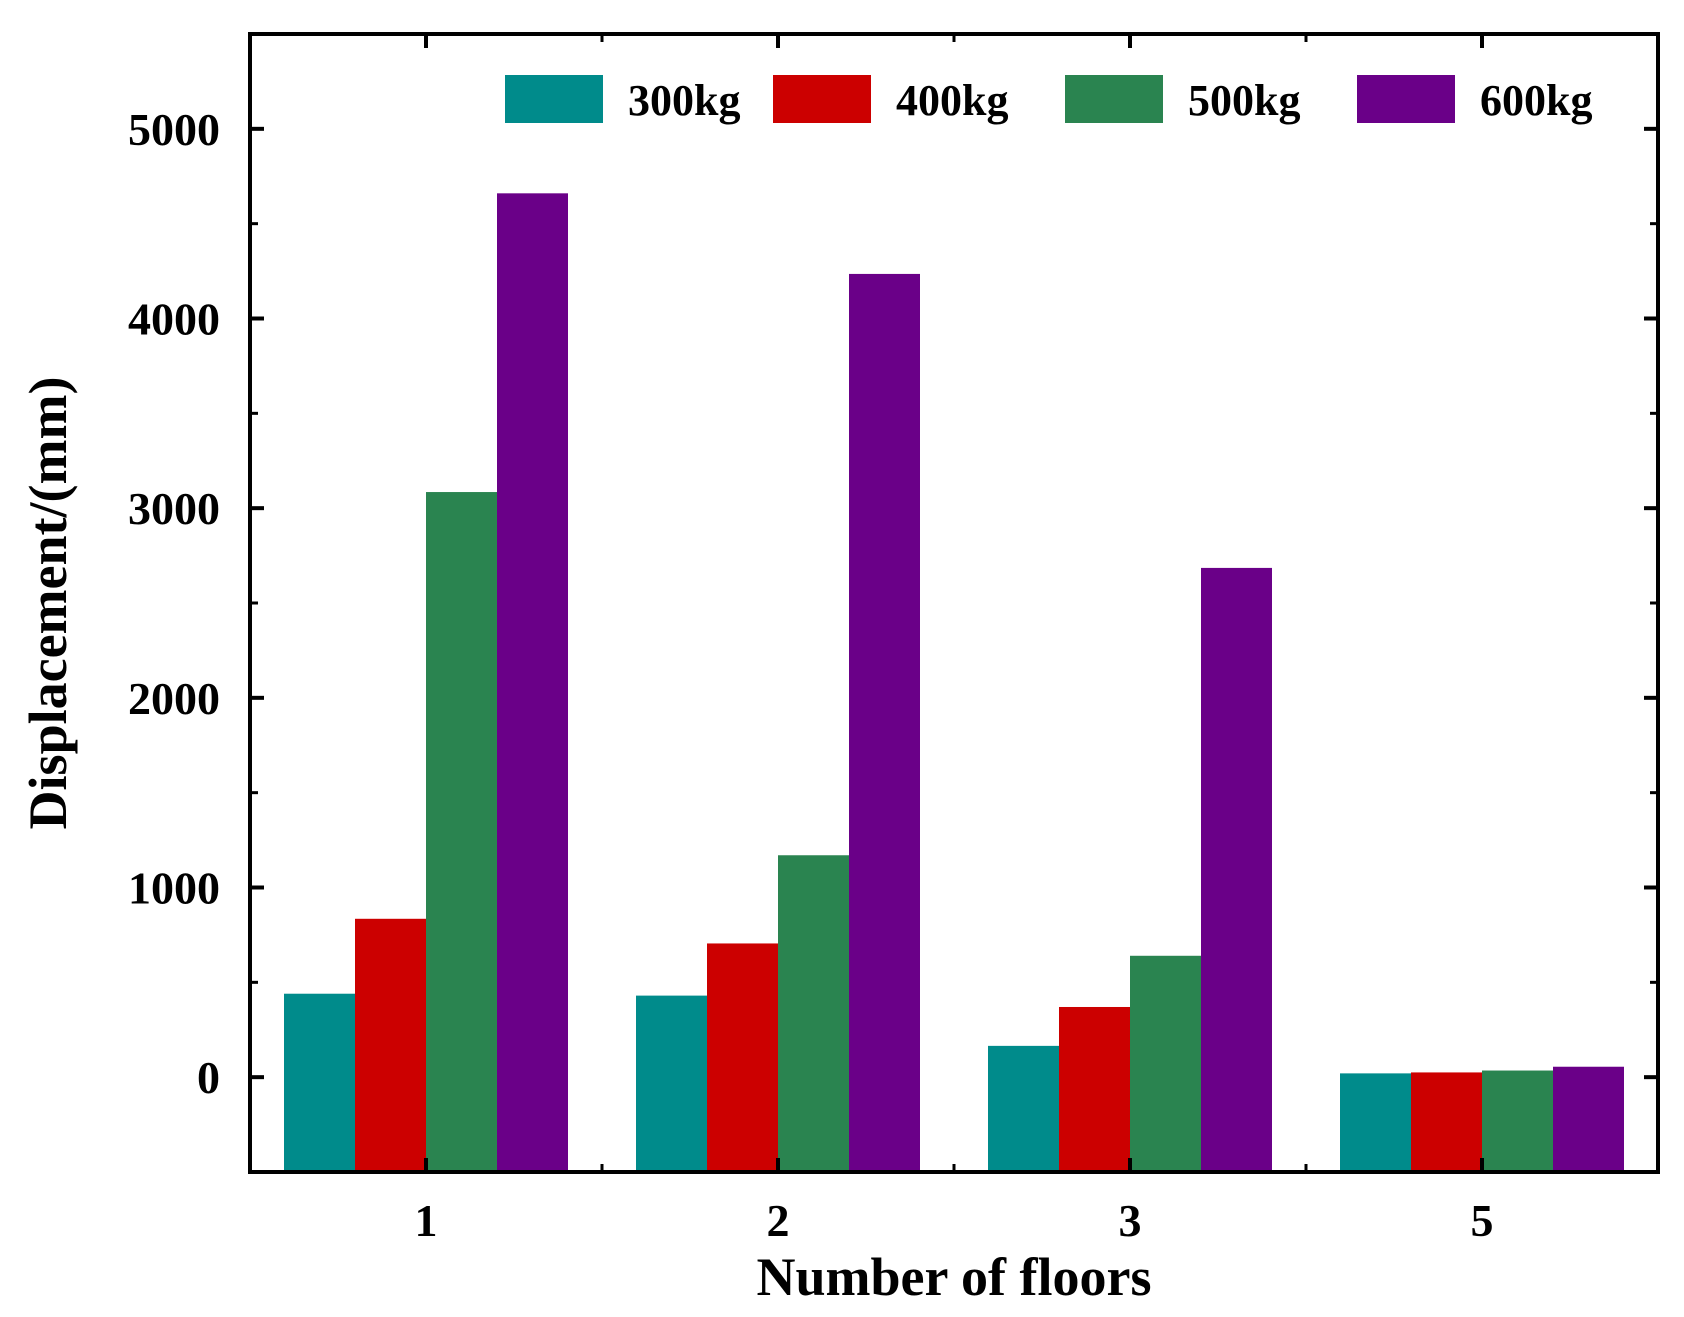  What do you see at coordinates (1114, 99) in the screenshot?
I see `legend-swatch-500kg` at bounding box center [1114, 99].